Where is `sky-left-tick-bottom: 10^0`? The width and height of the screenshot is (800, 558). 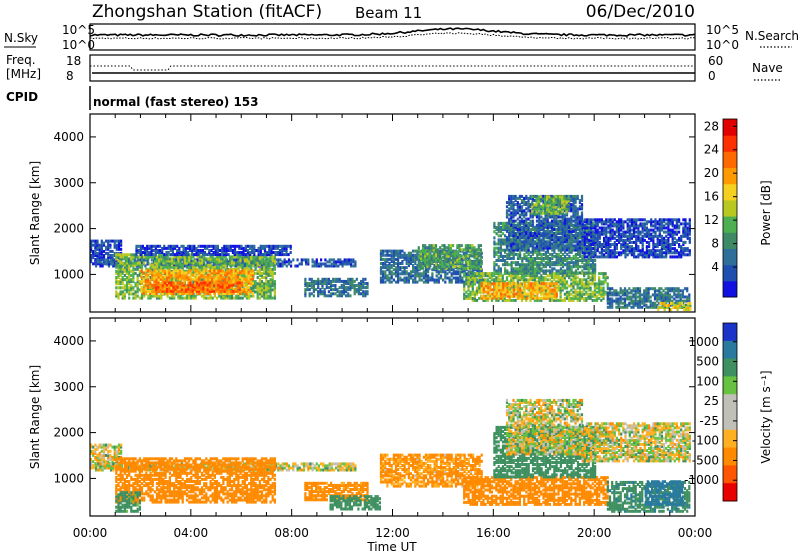 sky-left-tick-bottom: 10^0 is located at coordinates (78, 45).